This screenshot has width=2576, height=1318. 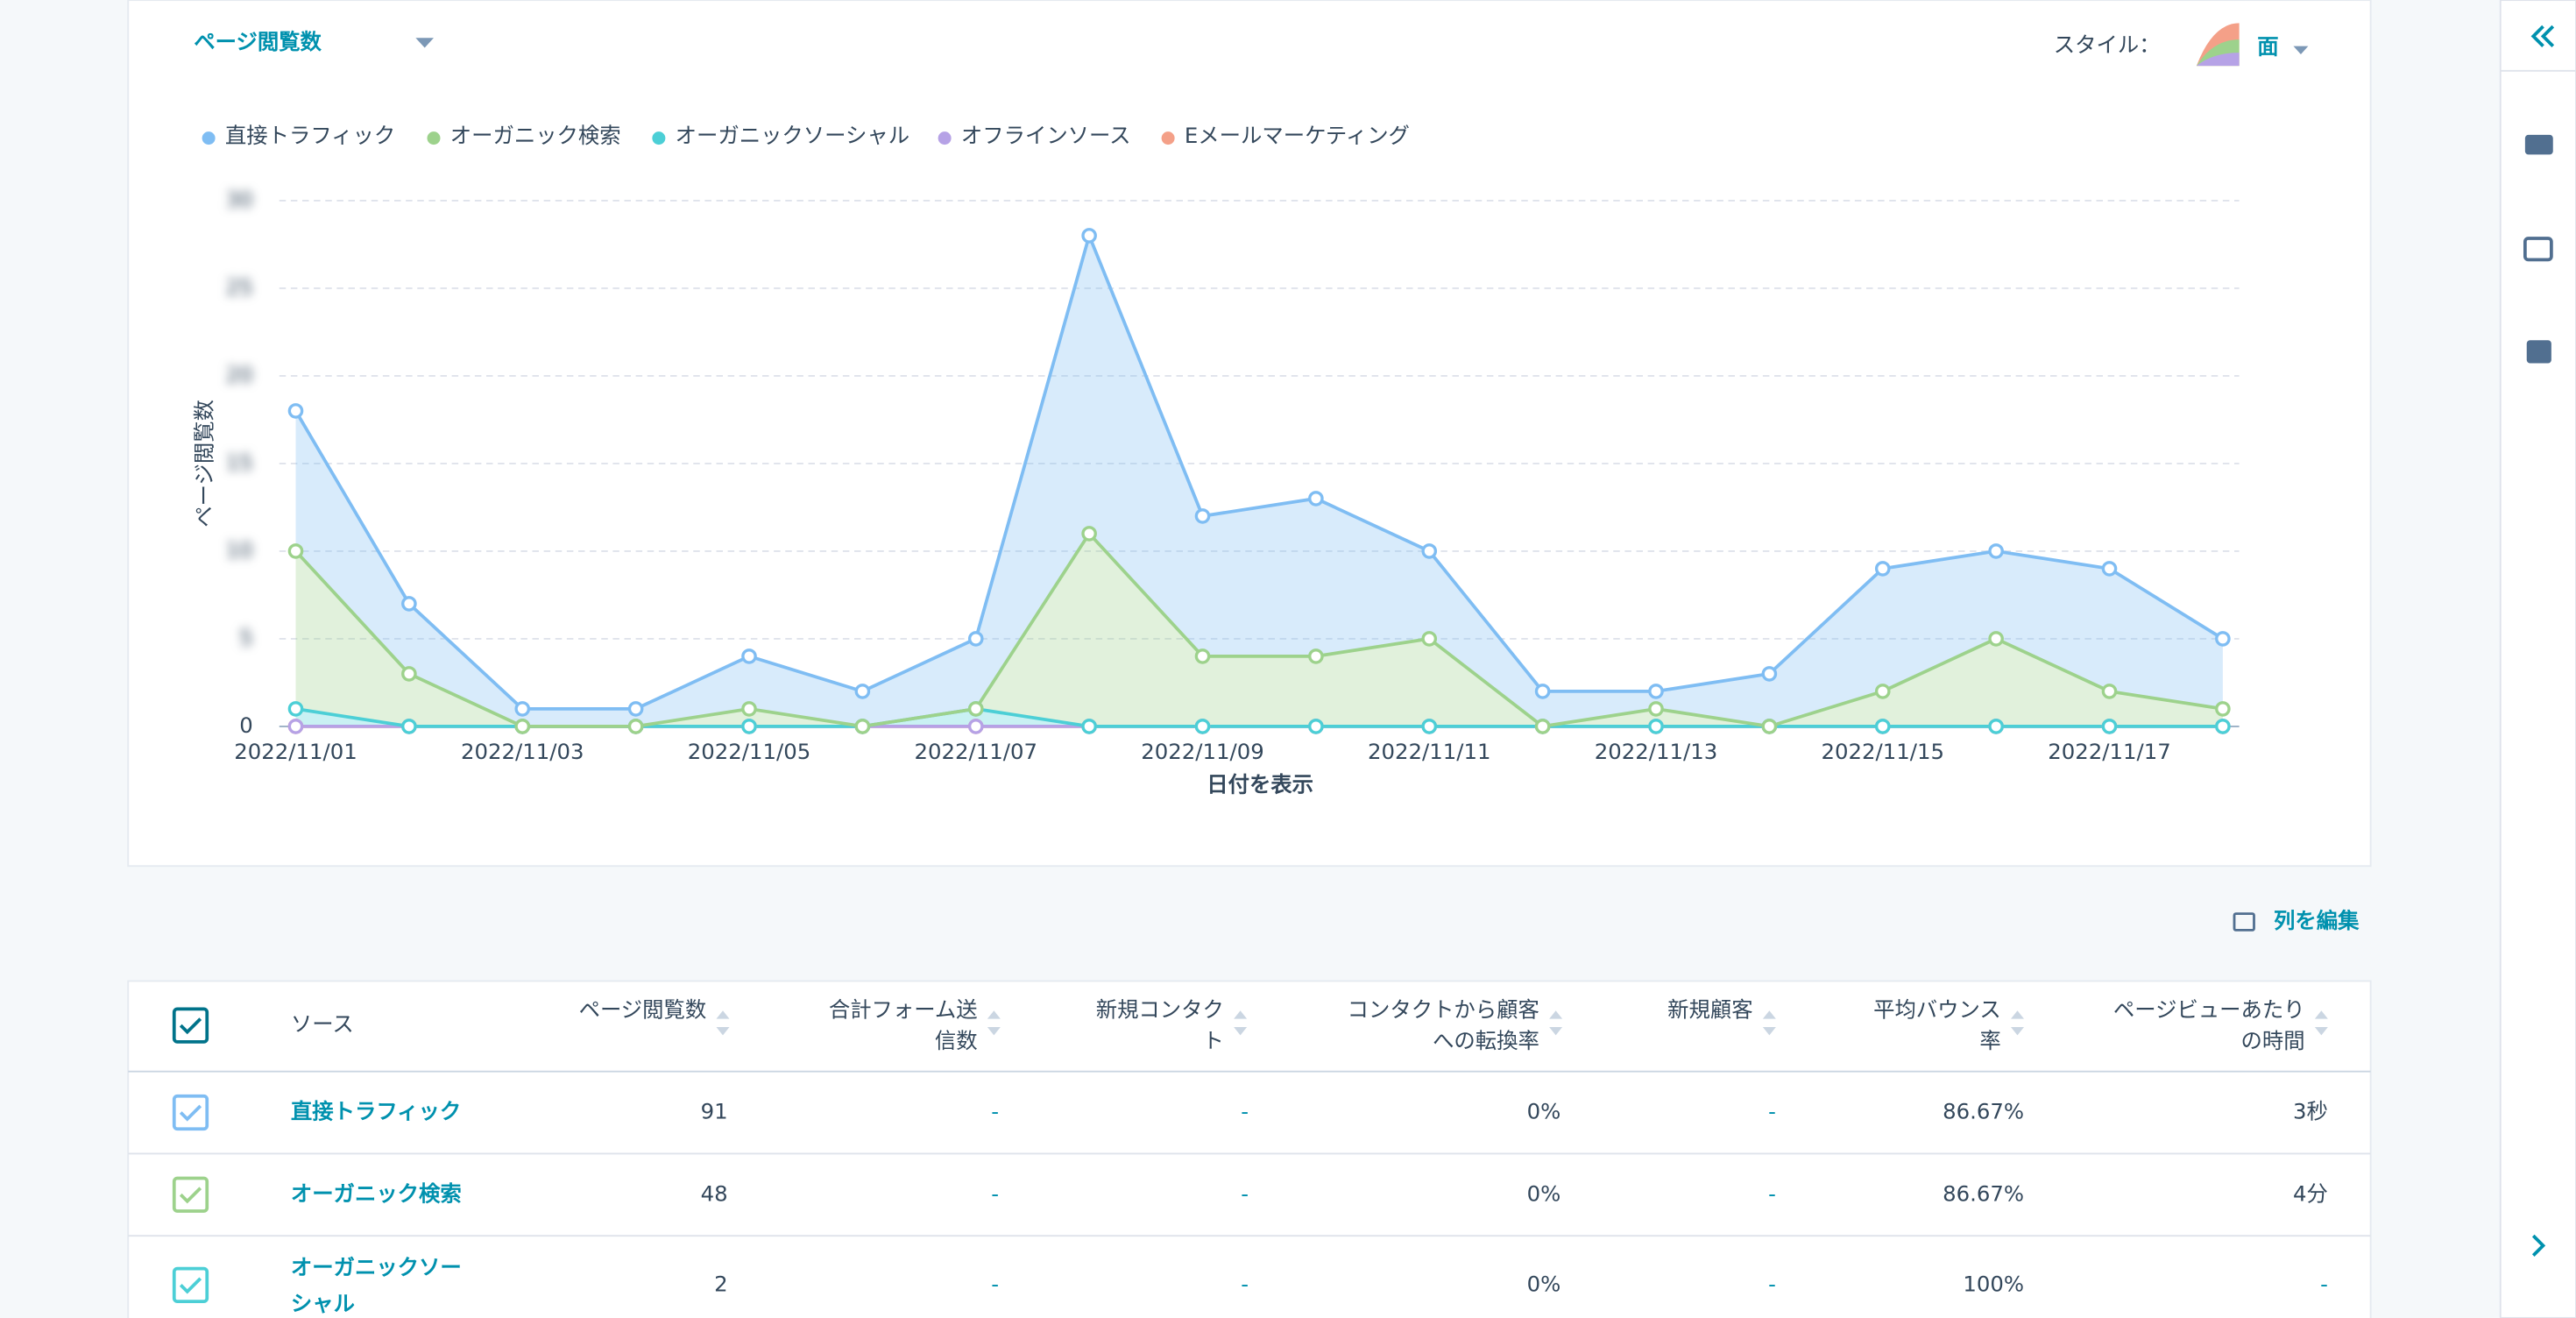 I want to click on window-icon, so click(x=2538, y=250).